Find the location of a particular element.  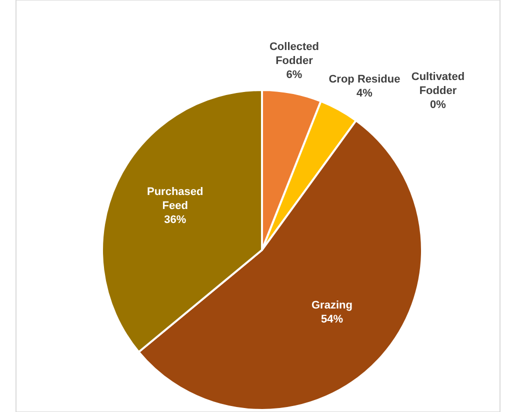

slice-label: Collected Fodder is located at coordinates (294, 54).